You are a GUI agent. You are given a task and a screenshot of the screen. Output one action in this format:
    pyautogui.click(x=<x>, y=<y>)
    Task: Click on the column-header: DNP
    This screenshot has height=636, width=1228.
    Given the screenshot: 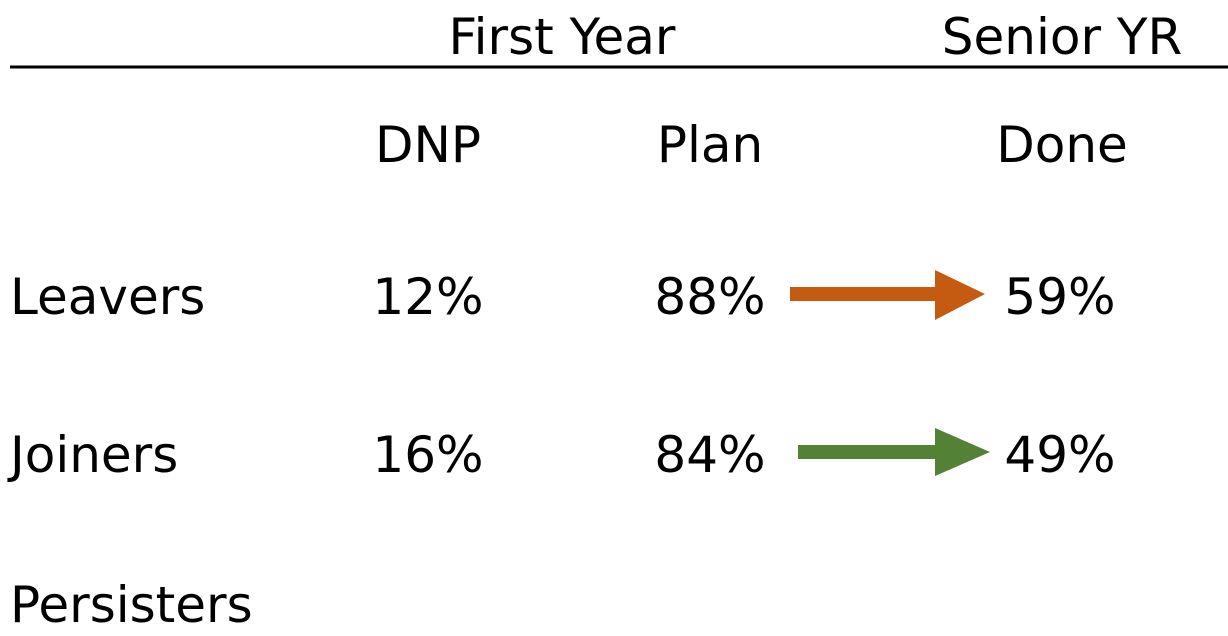 What is the action you would take?
    pyautogui.click(x=428, y=145)
    